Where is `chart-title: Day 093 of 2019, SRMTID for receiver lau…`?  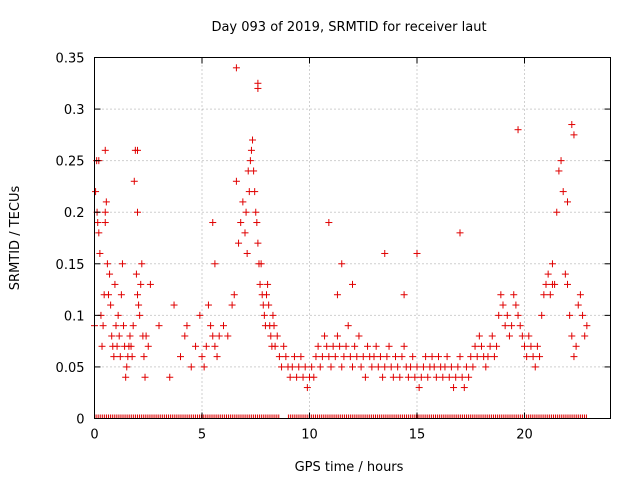 chart-title: Day 093 of 2019, SRMTID for receiver lau… is located at coordinates (348, 27).